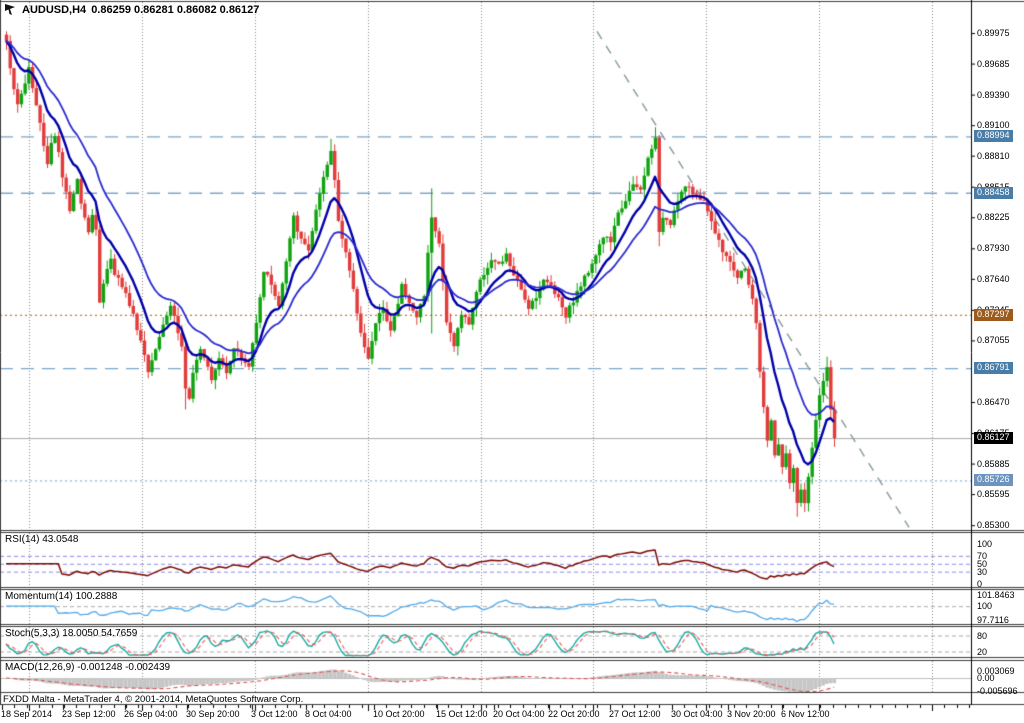  Describe the element at coordinates (993, 217) in the screenshot. I see `price-axis-label: 0.88225` at that location.